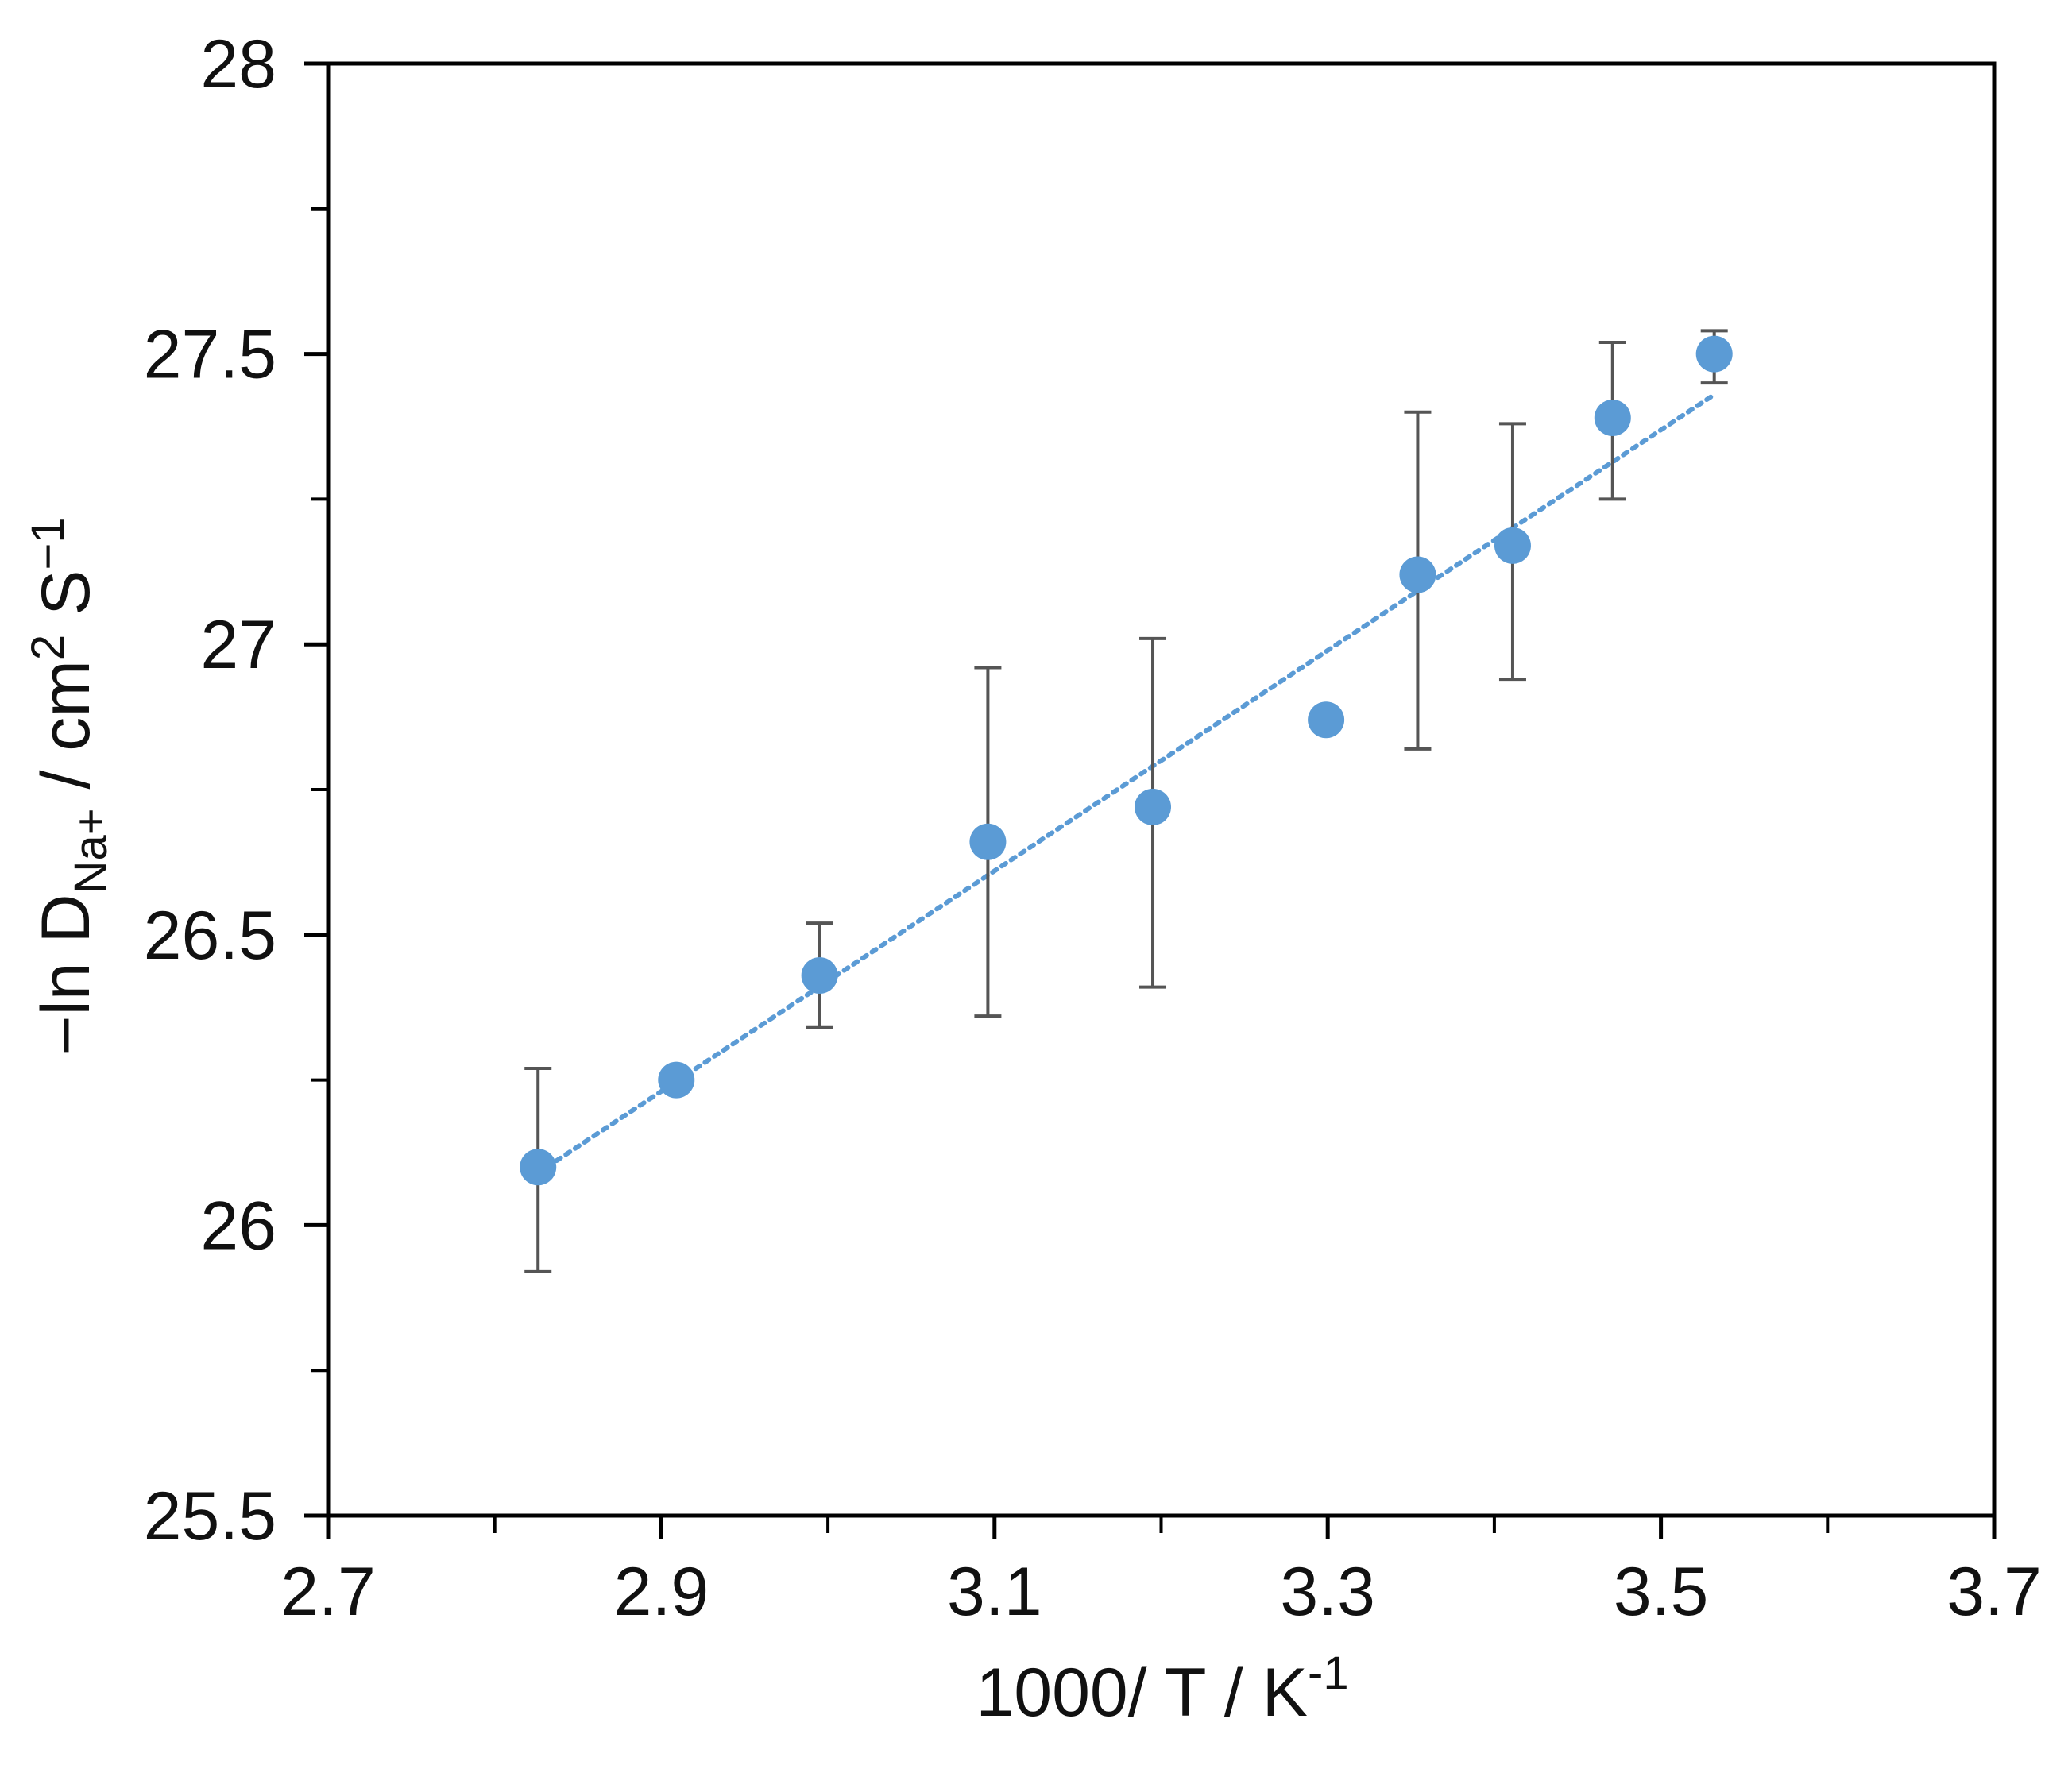 The height and width of the screenshot is (1769, 2072). Describe the element at coordinates (1994, 1592) in the screenshot. I see `x-tick-label: 3.7` at that location.